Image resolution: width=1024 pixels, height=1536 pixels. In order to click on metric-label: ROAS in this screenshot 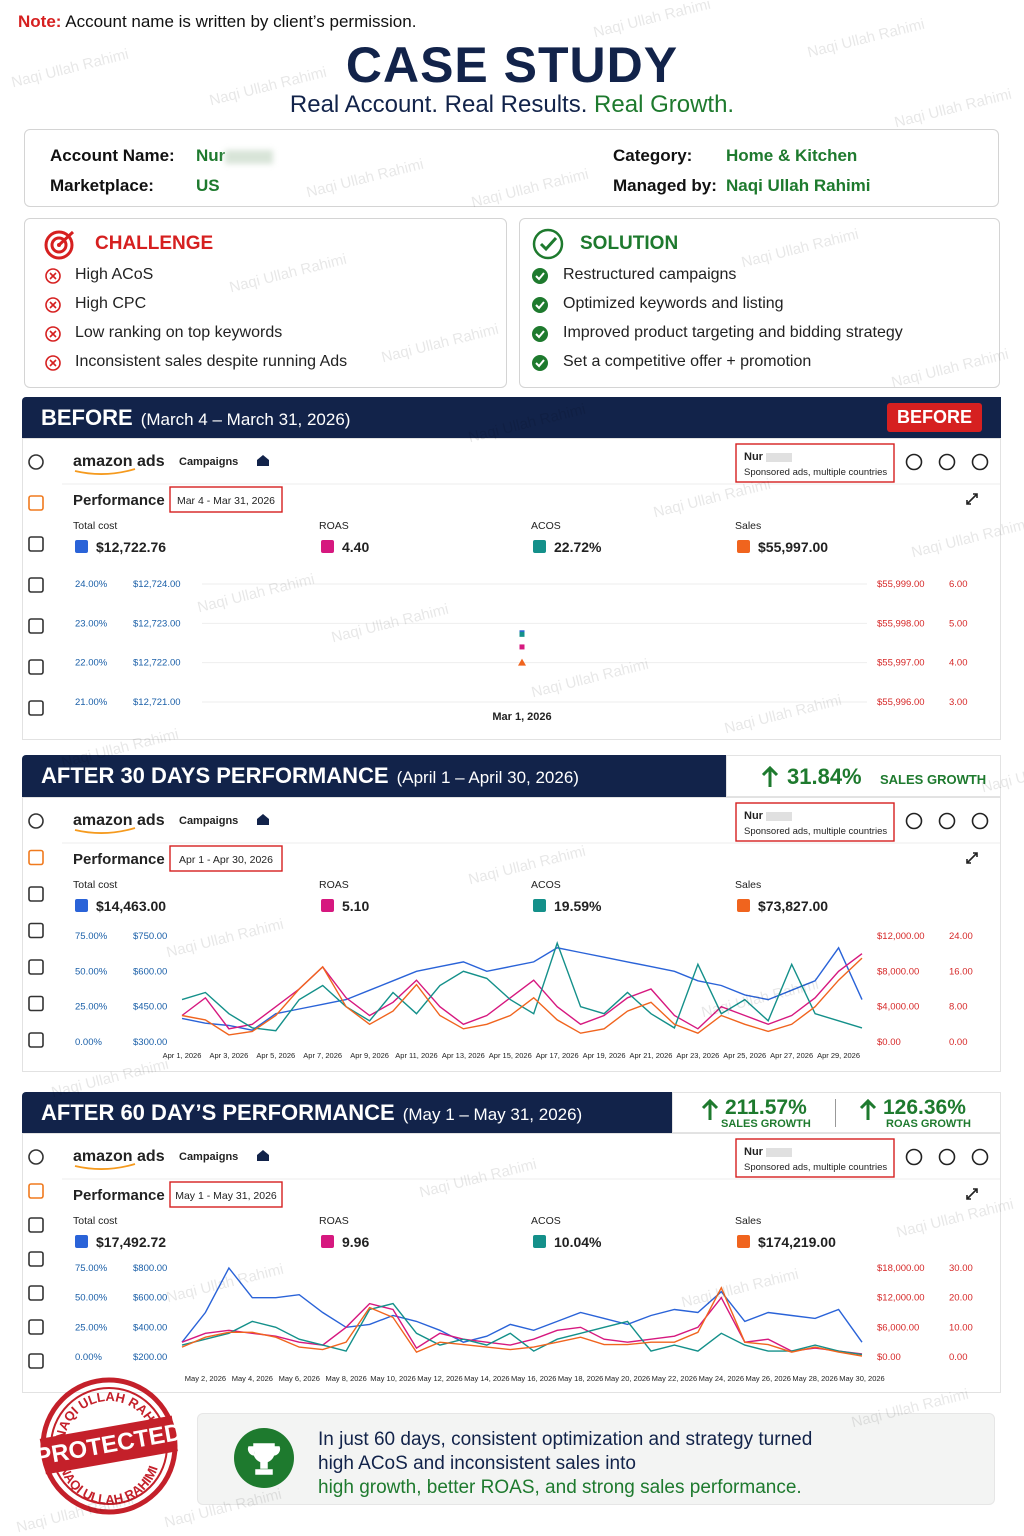, I will do `click(334, 885)`.